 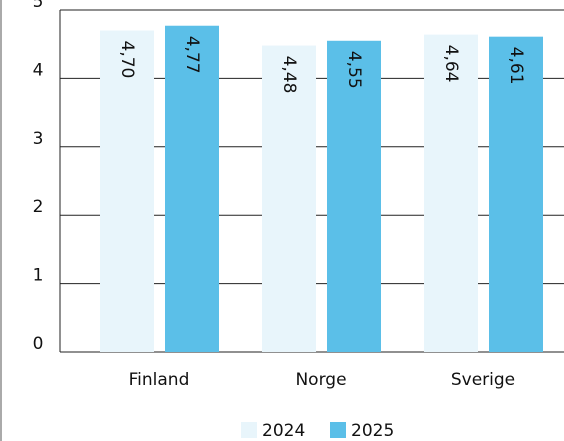 I want to click on y-tick-label: 0, so click(x=38, y=344).